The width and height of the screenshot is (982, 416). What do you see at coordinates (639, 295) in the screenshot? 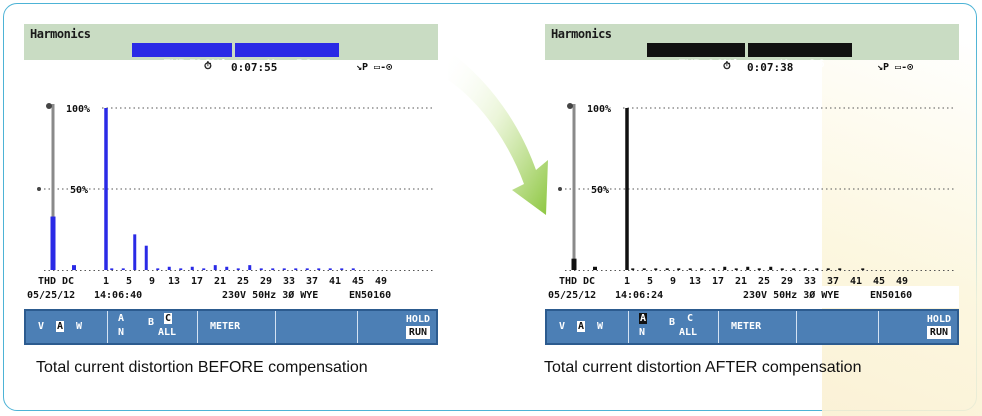
I see `status-time: 14:06:24` at bounding box center [639, 295].